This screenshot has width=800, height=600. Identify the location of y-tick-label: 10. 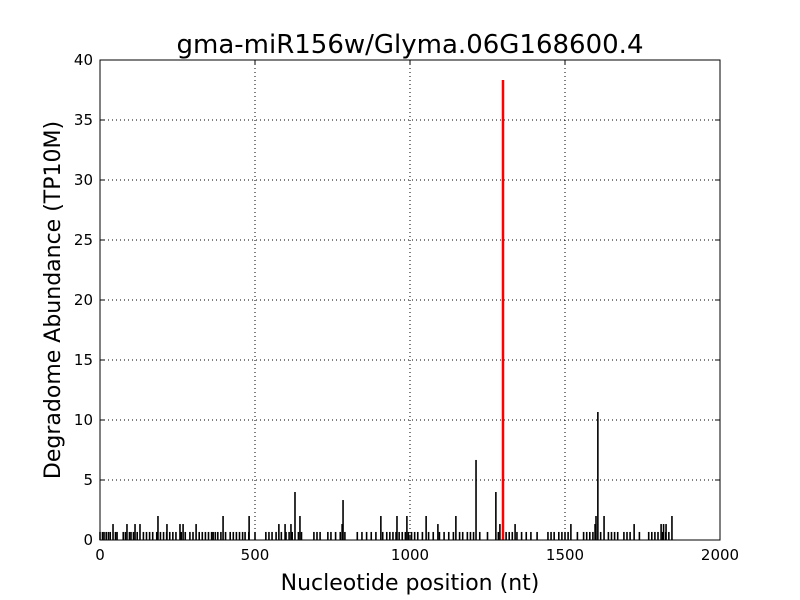
(83, 420).